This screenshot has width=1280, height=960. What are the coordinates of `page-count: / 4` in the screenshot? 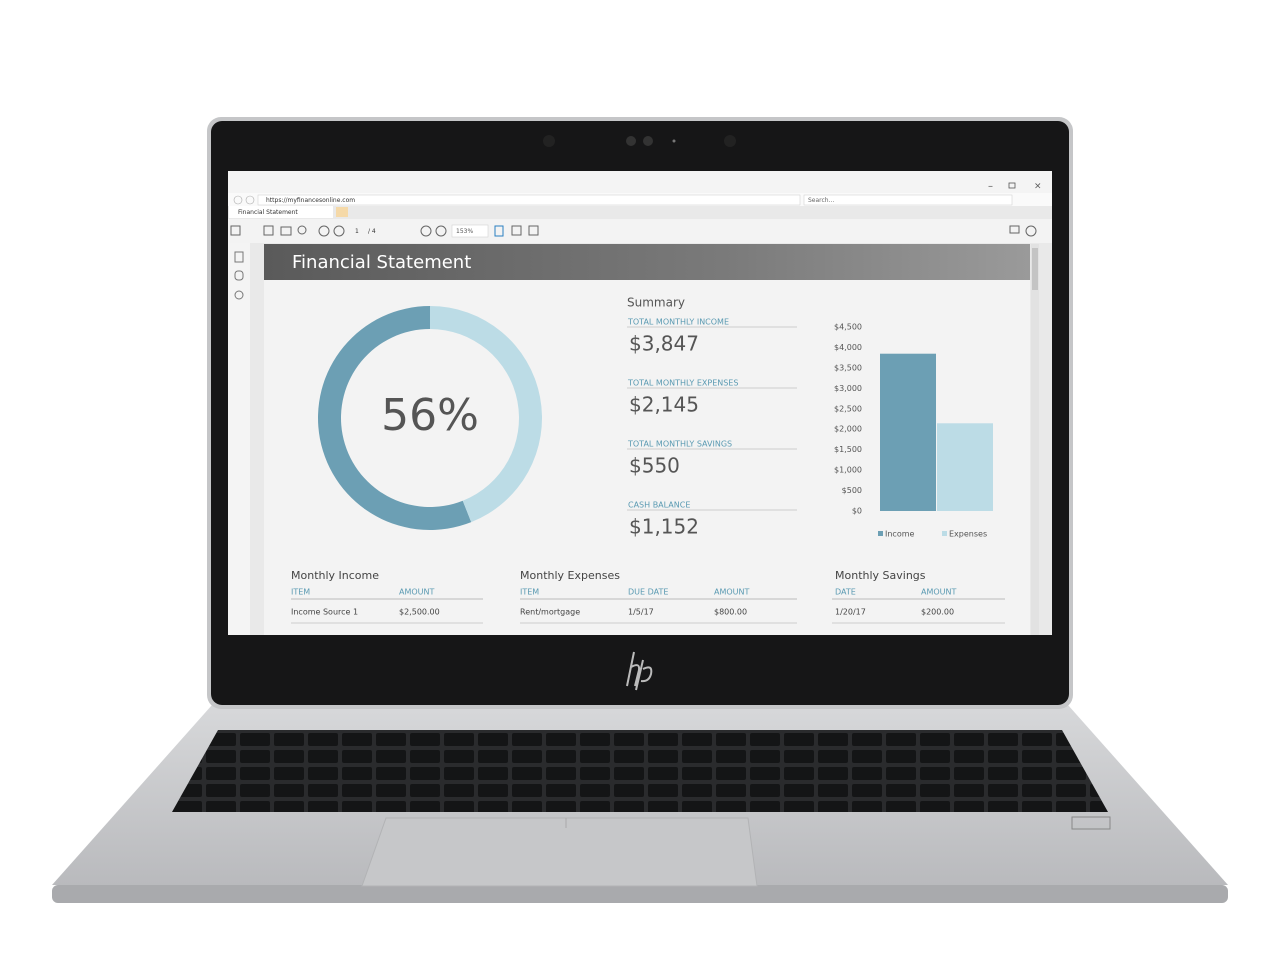 It's located at (372, 231).